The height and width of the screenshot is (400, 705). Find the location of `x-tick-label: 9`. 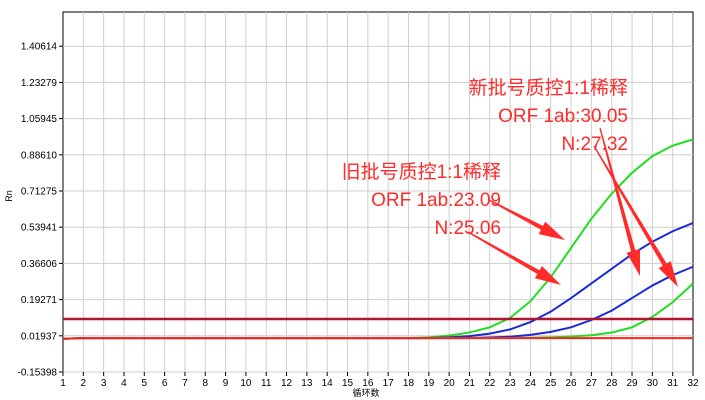

x-tick-label: 9 is located at coordinates (226, 383).